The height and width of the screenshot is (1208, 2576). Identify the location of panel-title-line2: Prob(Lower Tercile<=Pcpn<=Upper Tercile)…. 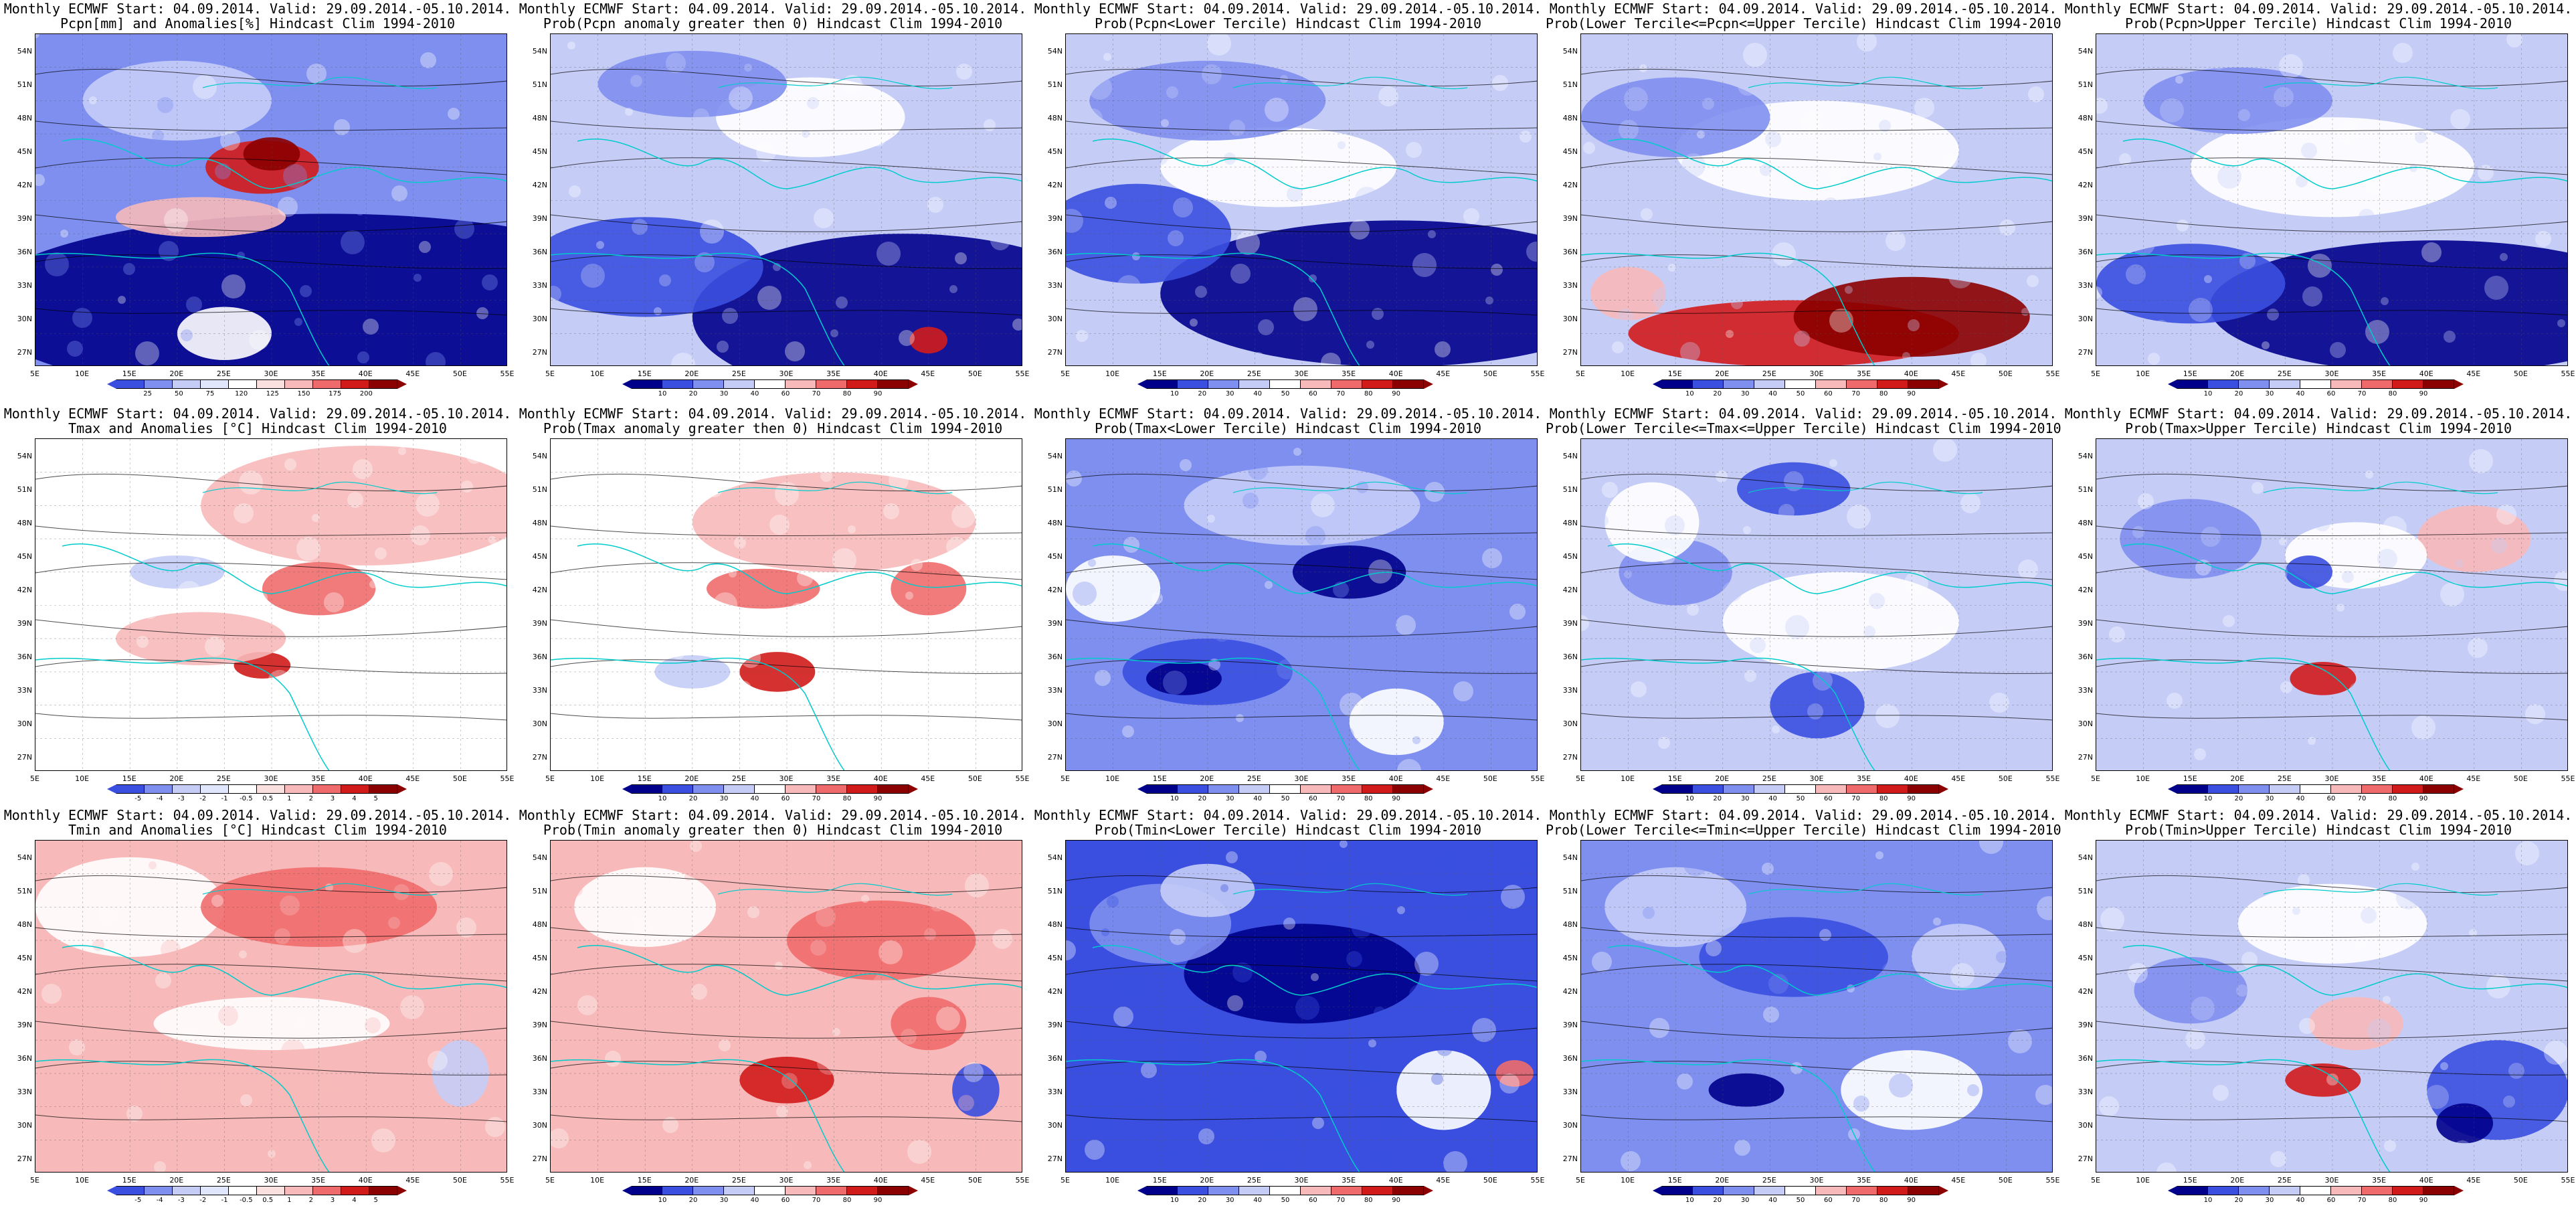
(1803, 23).